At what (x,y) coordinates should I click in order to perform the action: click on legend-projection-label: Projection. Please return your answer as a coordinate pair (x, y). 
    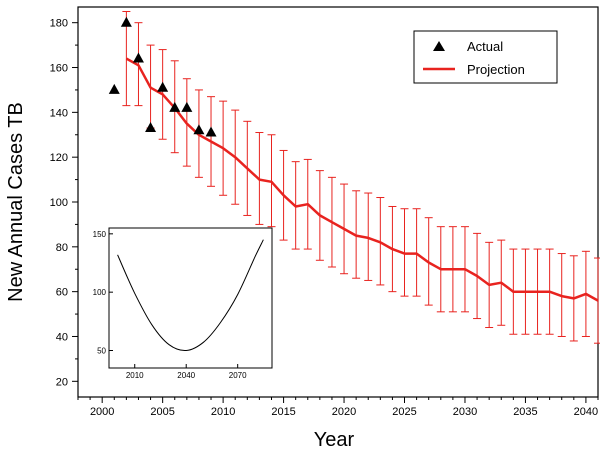
    Looking at the image, I should click on (496, 69).